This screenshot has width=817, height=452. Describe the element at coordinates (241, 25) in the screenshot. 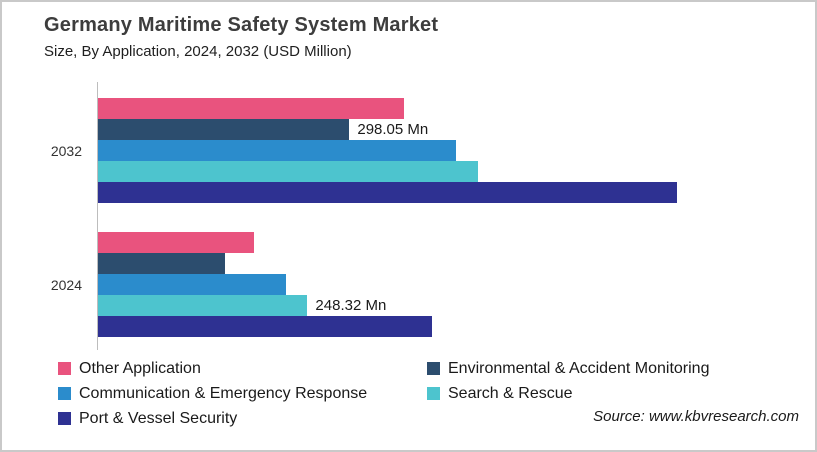

I see `chart-title: Germany Maritime Safety System Market` at that location.